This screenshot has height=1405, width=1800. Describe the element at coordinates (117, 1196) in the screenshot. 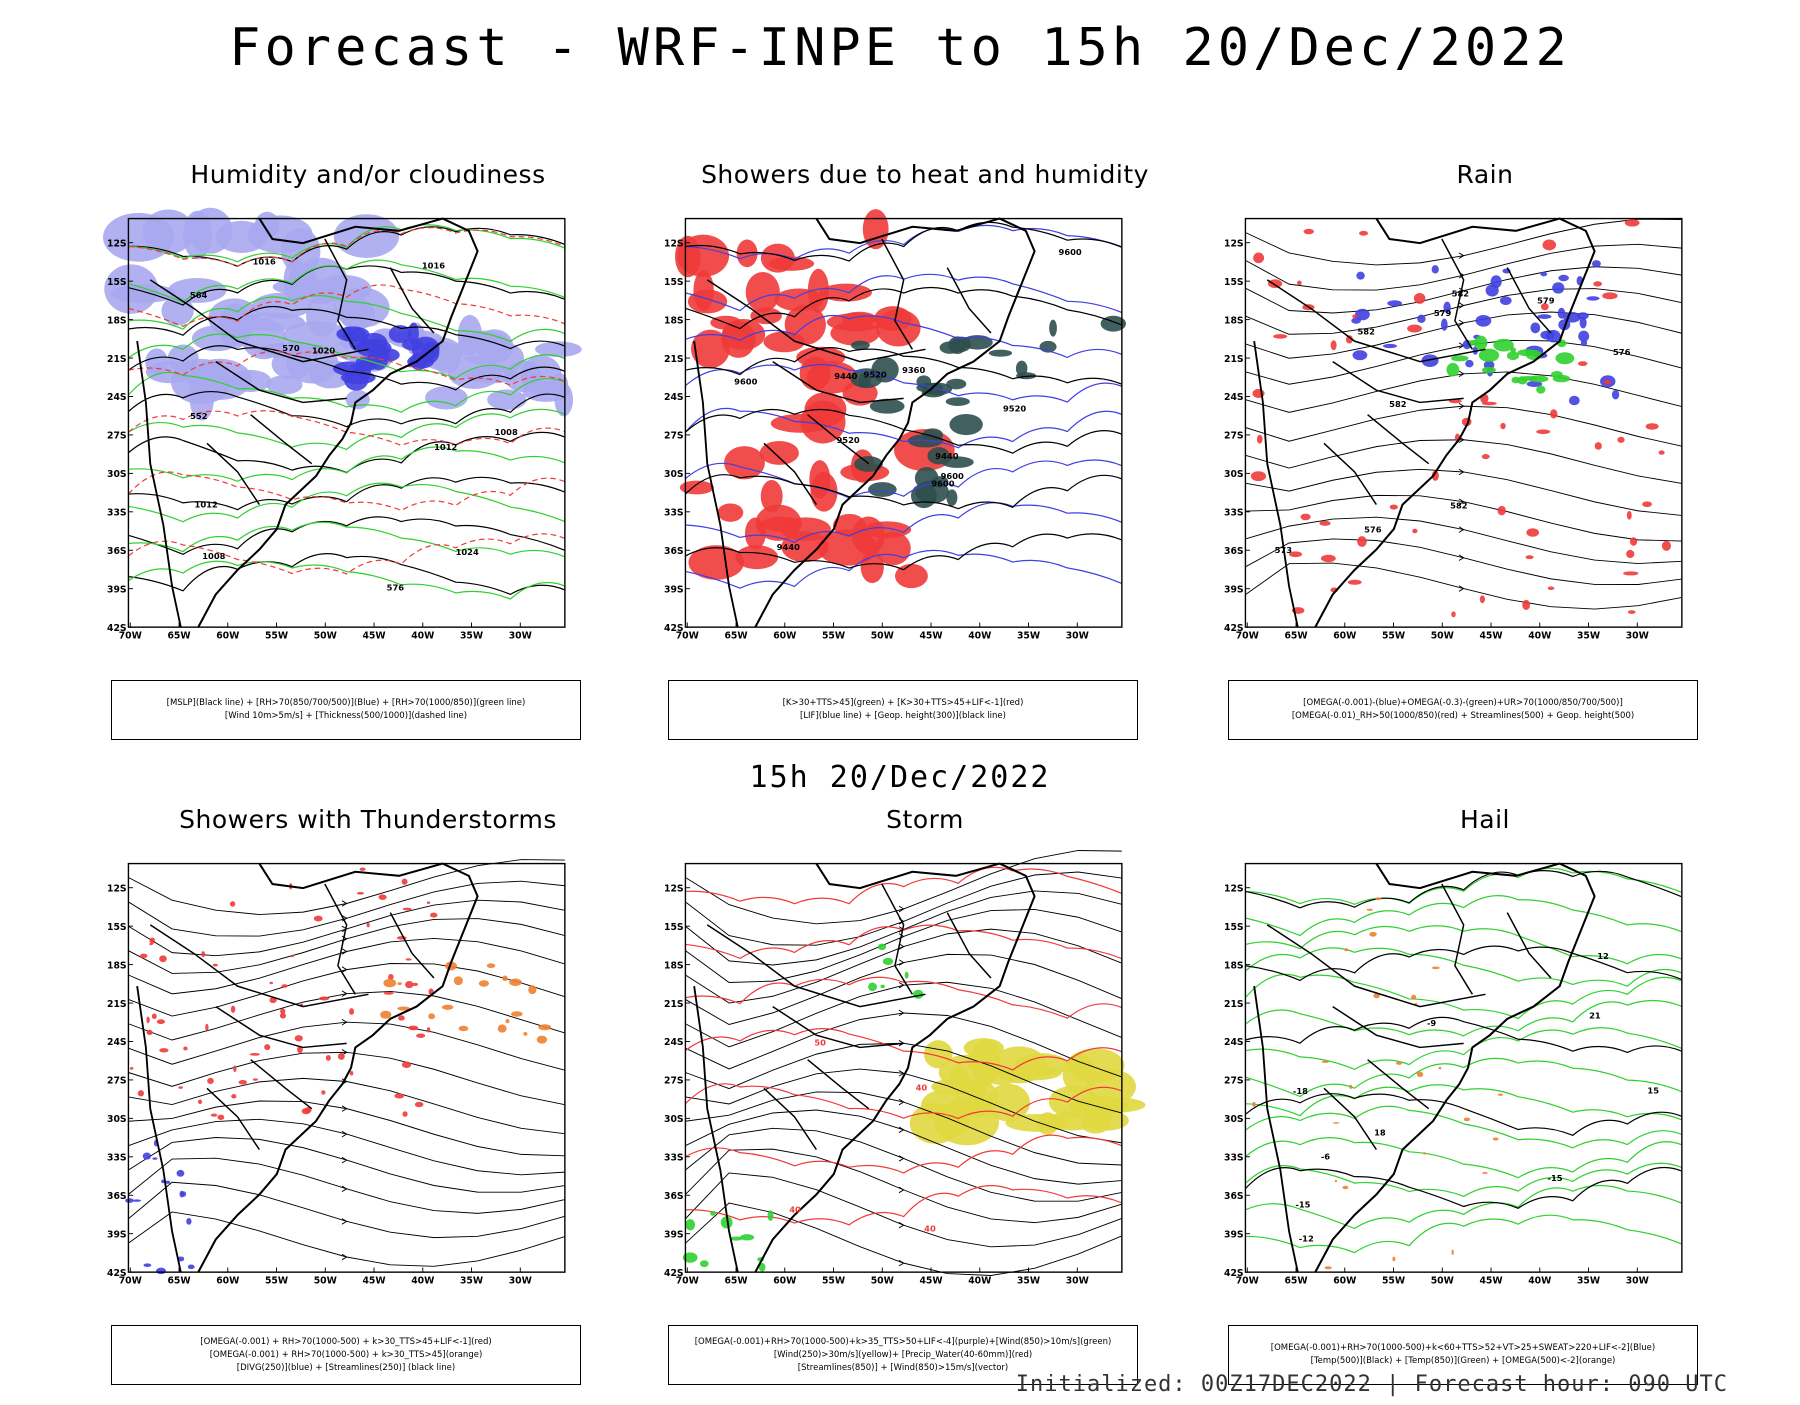

I see `lat-tick-label: 36S` at that location.